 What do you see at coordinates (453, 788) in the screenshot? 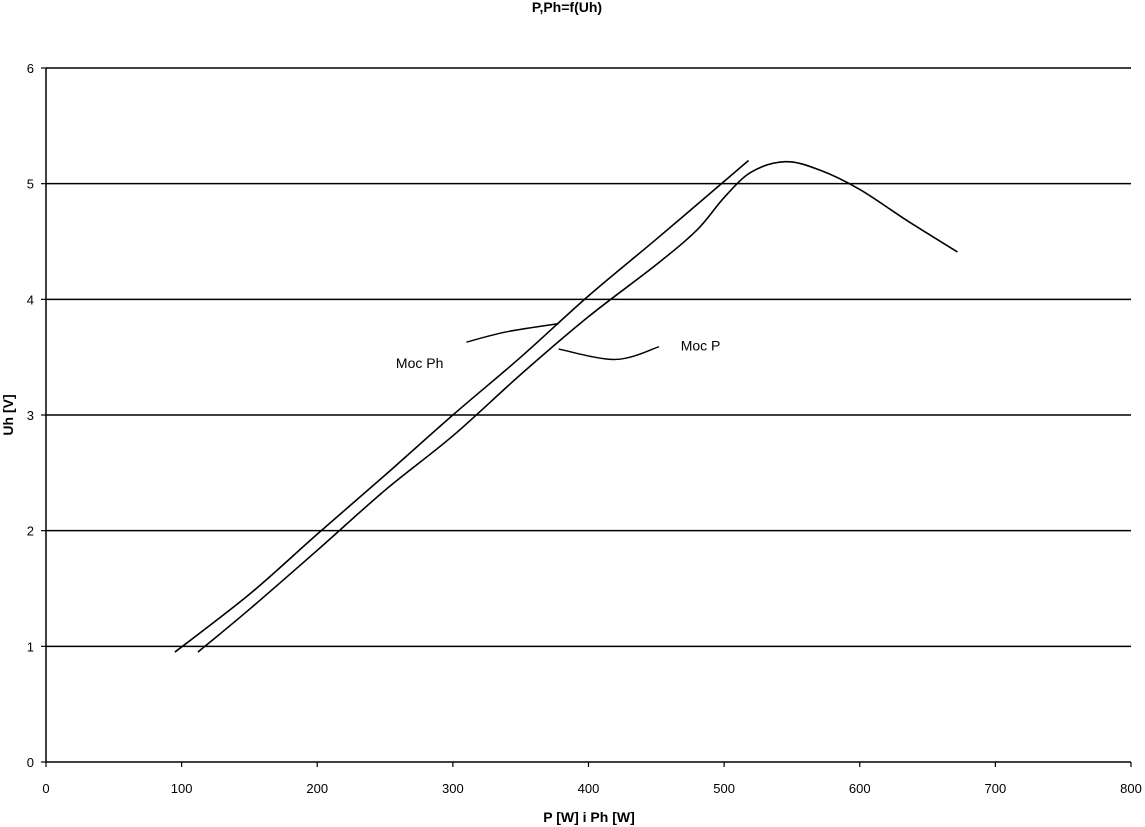
I see `x-tick-label: 300` at bounding box center [453, 788].